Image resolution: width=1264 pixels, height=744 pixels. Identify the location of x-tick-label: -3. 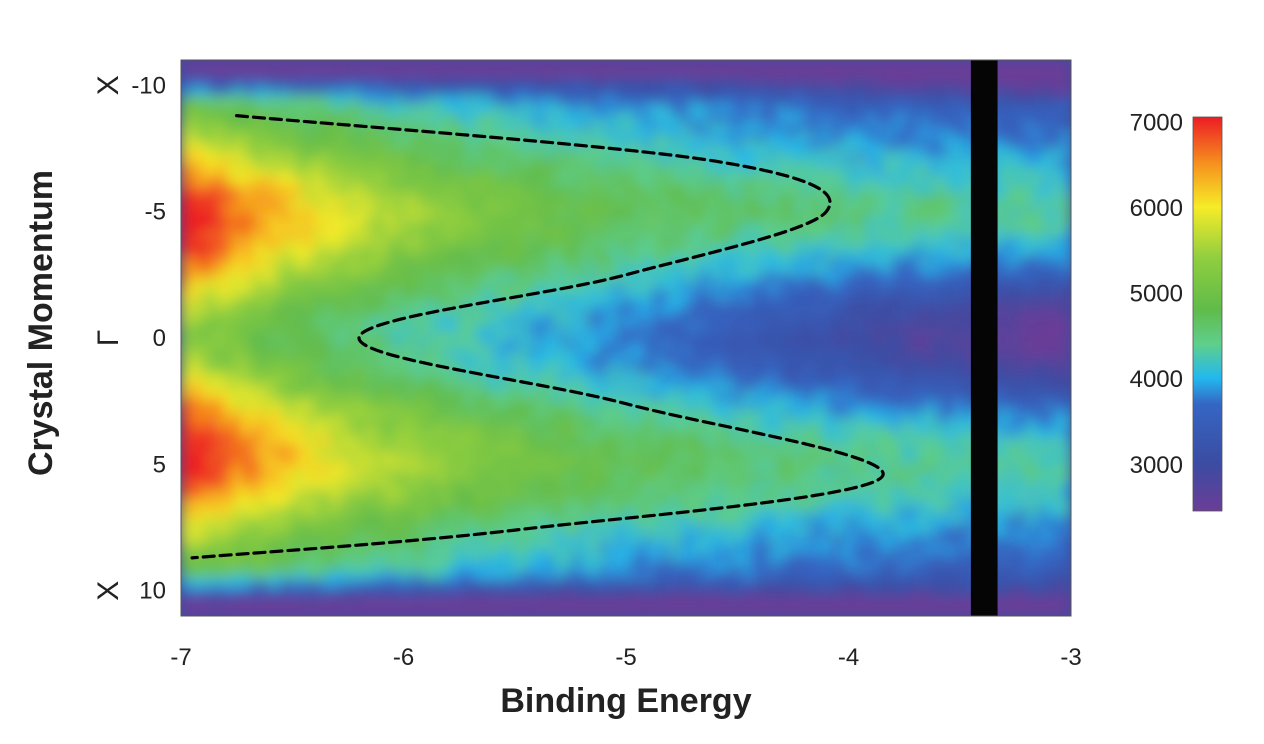
(1070, 657).